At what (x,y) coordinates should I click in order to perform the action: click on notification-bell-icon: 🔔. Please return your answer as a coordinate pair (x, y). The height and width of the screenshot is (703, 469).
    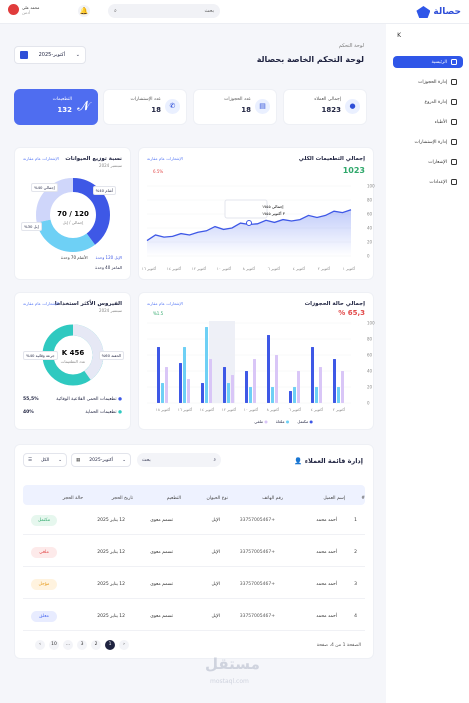
    Looking at the image, I should click on (84, 11).